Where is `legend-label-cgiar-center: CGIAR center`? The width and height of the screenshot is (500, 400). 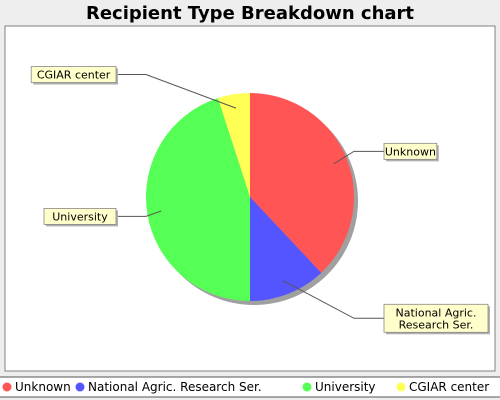
legend-label-cgiar-center: CGIAR center is located at coordinates (449, 387).